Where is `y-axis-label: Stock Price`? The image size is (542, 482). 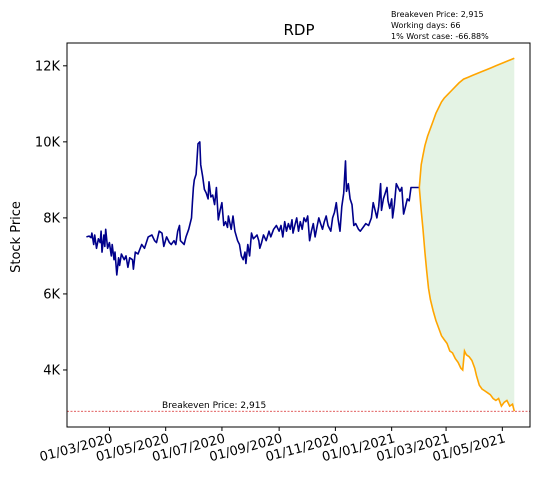 y-axis-label: Stock Price is located at coordinates (16, 237).